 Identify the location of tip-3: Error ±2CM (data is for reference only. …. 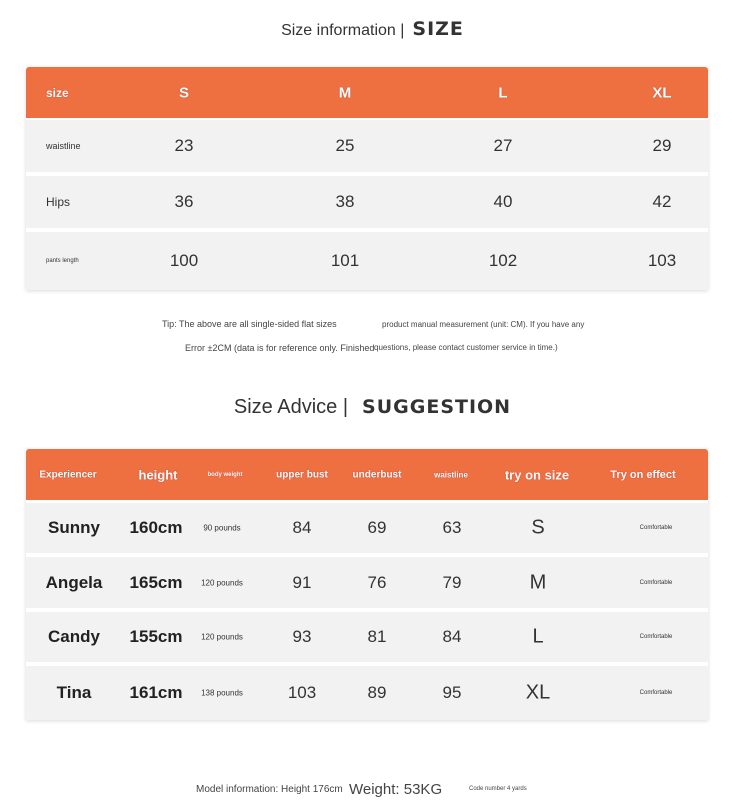
(280, 348).